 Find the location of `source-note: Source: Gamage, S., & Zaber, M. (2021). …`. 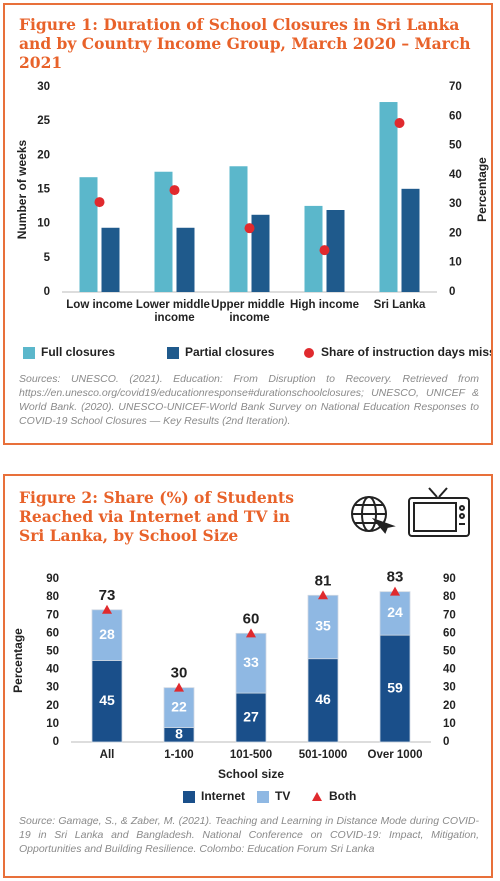

source-note: Source: Gamage, S., & Zaber, M. (2021). … is located at coordinates (249, 835).